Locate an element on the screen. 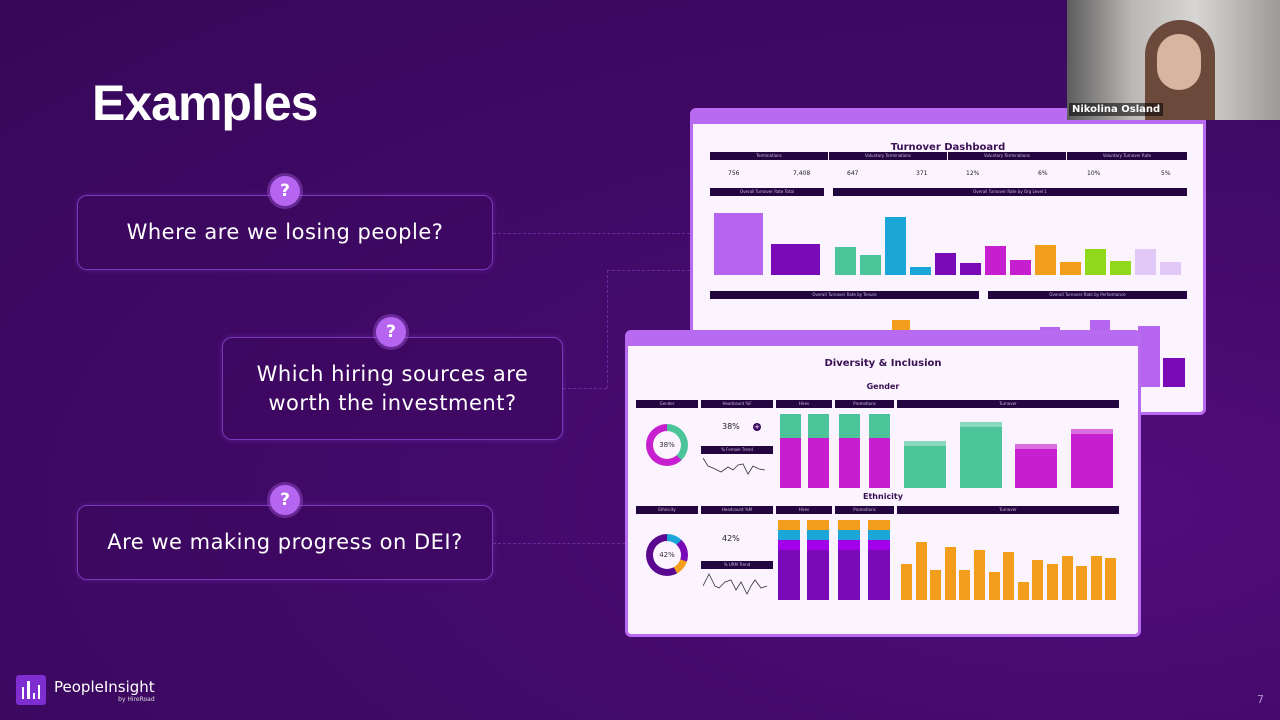 The width and height of the screenshot is (1280, 720). panel-header: Headcount %F is located at coordinates (737, 404).